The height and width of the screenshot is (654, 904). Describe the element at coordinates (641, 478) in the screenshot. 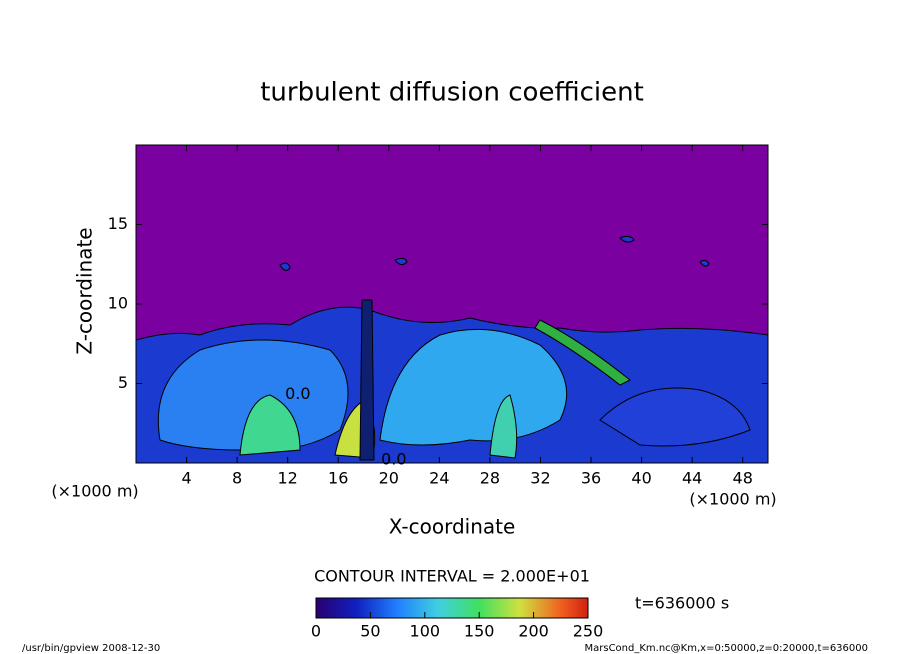

I see `x-tick-label: 40` at that location.